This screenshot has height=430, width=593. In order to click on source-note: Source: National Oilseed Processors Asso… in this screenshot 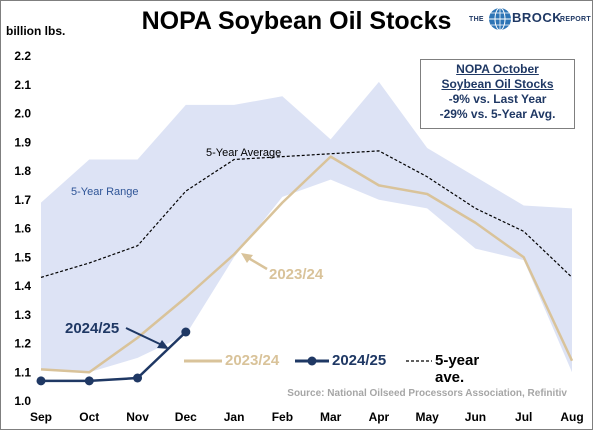, I will do `click(427, 393)`.